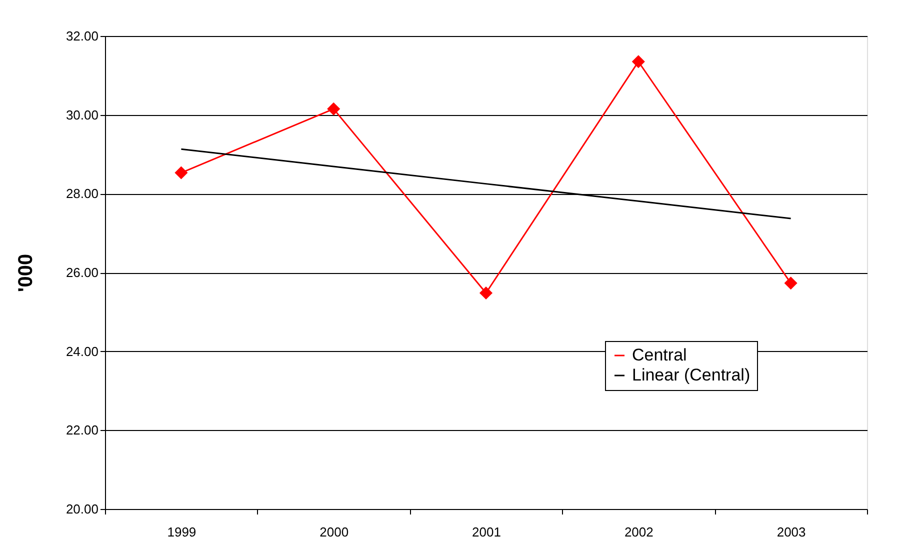  What do you see at coordinates (82, 114) in the screenshot?
I see `y-tick-label: 30.00` at bounding box center [82, 114].